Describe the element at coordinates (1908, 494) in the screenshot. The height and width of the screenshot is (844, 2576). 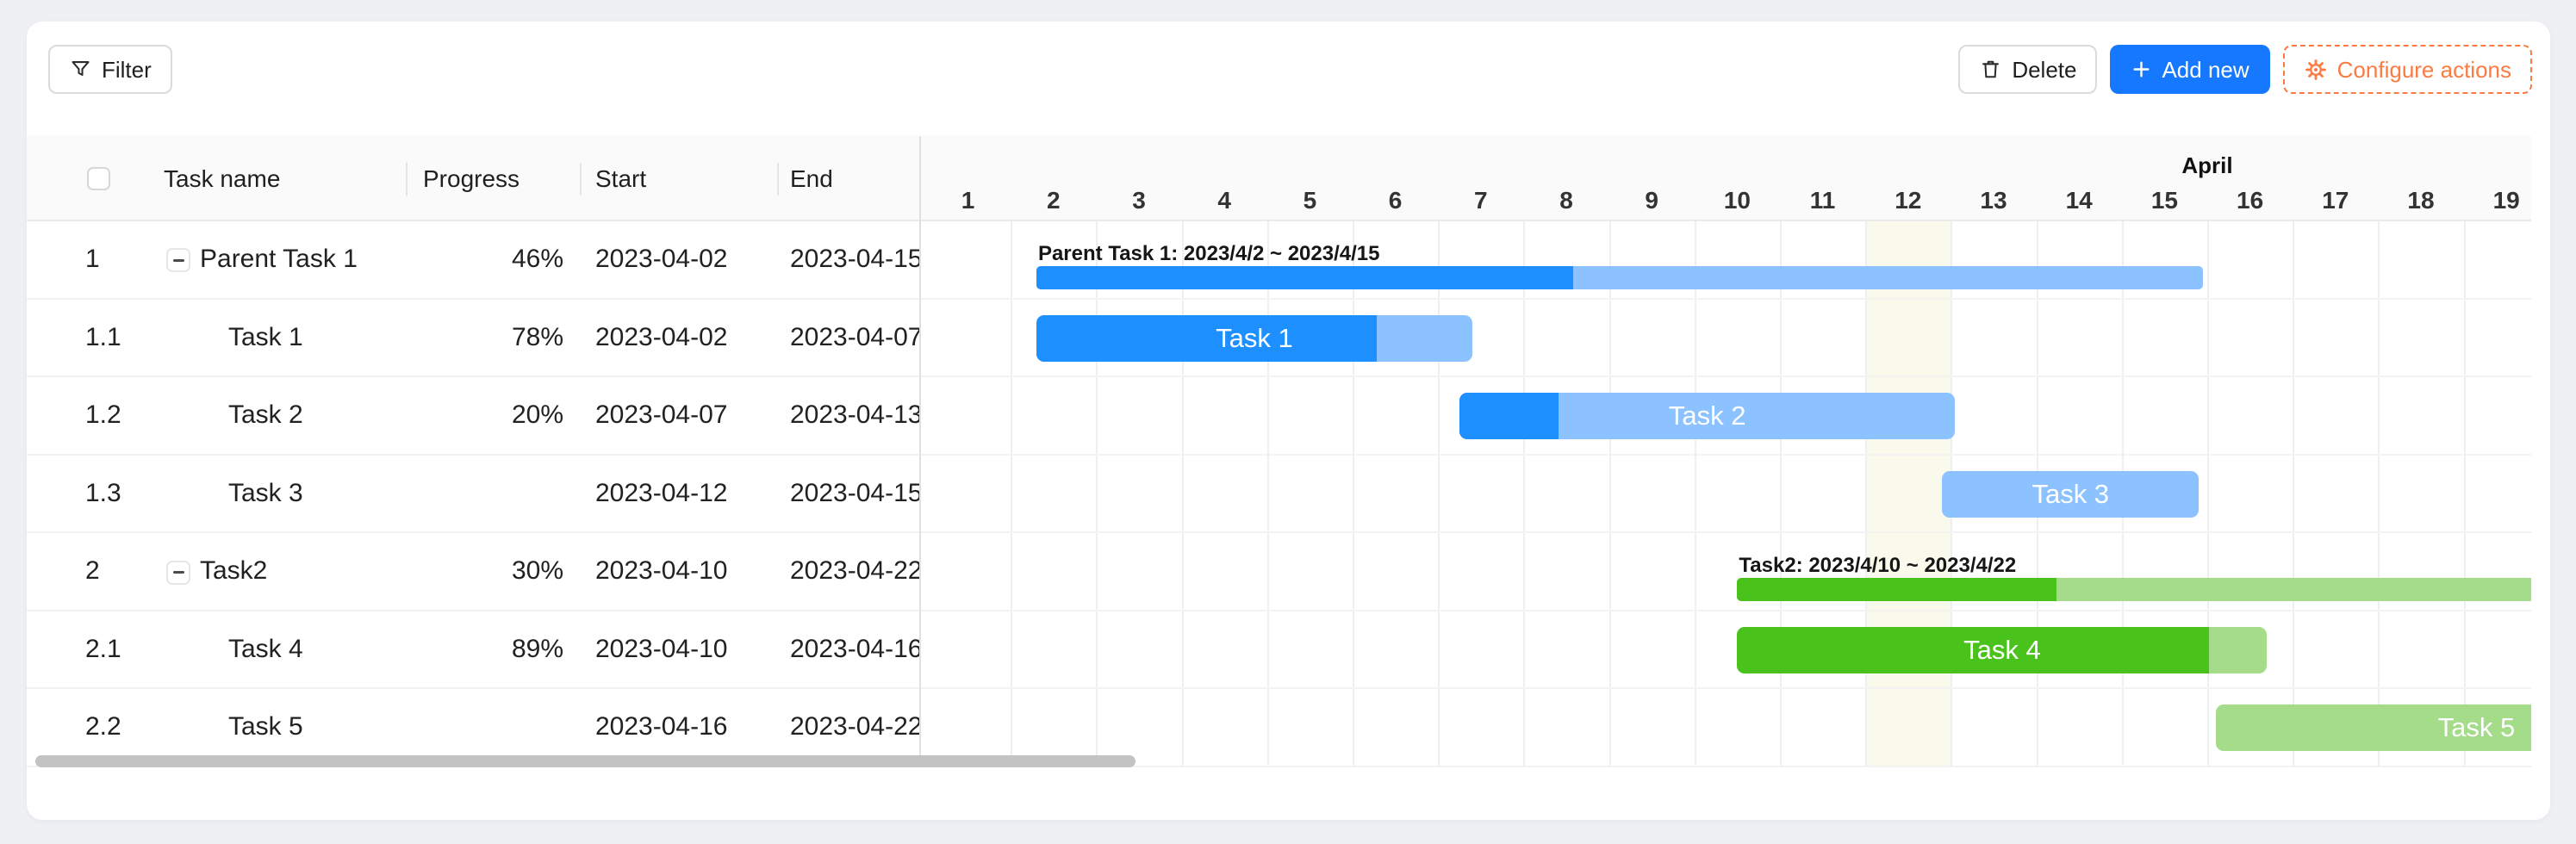
I see `highlighted-day-column` at that location.